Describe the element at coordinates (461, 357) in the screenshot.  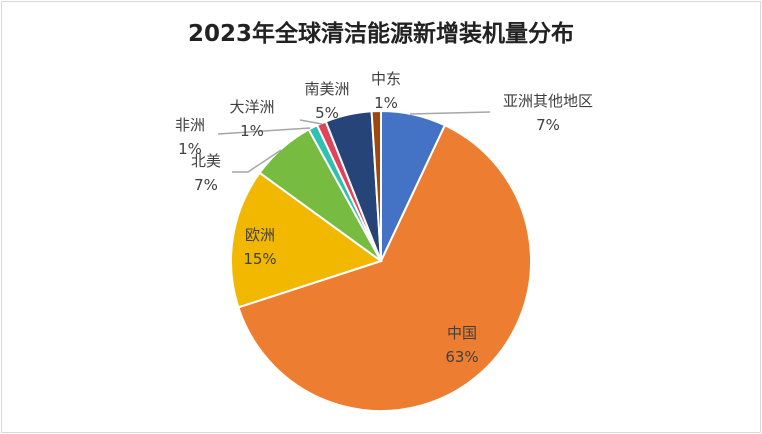
I see `slice-value-1: 63%` at that location.